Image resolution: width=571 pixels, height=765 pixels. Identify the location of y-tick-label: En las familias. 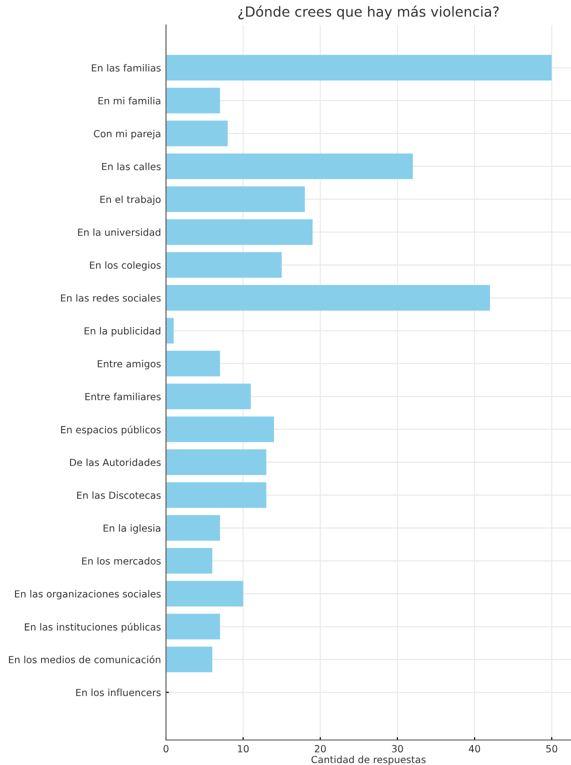
(126, 68).